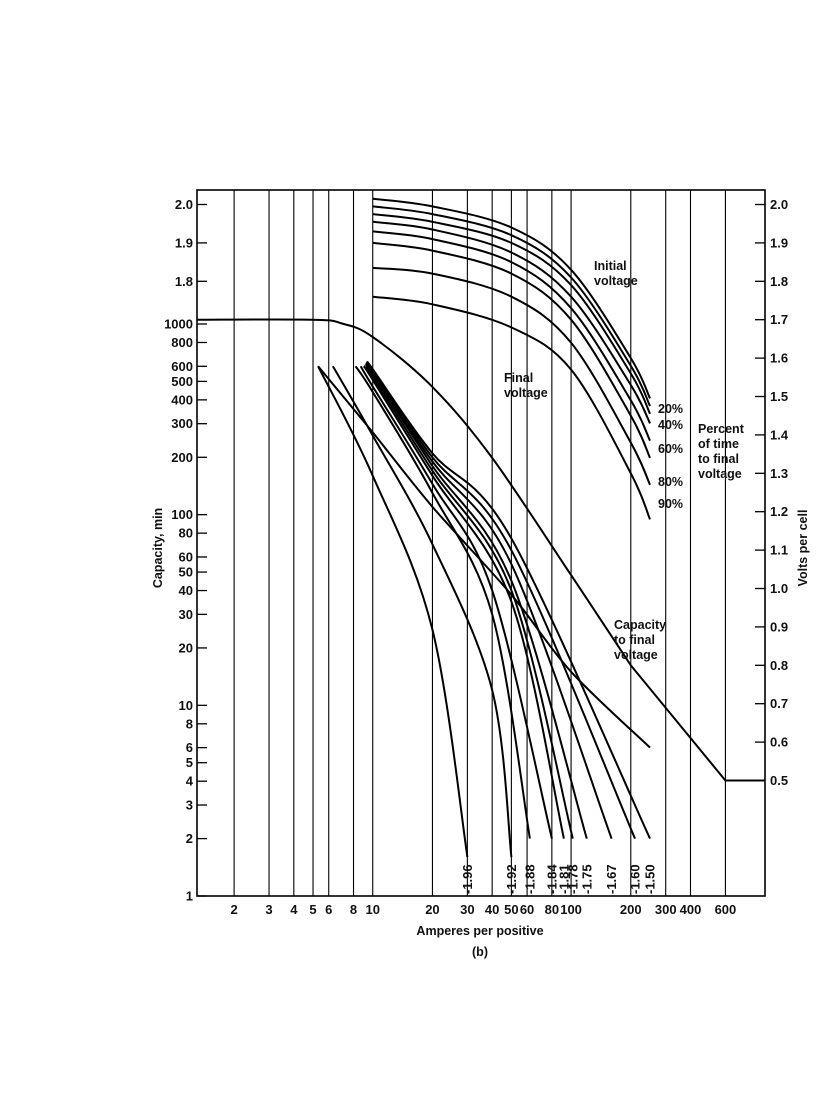  What do you see at coordinates (640, 625) in the screenshot?
I see `capacity-to-final-annotation: Capacity` at bounding box center [640, 625].